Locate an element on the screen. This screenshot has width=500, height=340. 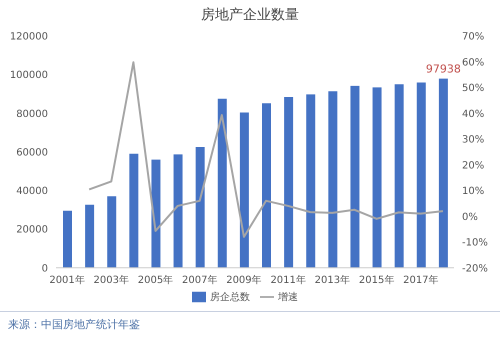
y2-tick-label: -10% is located at coordinates (475, 243).